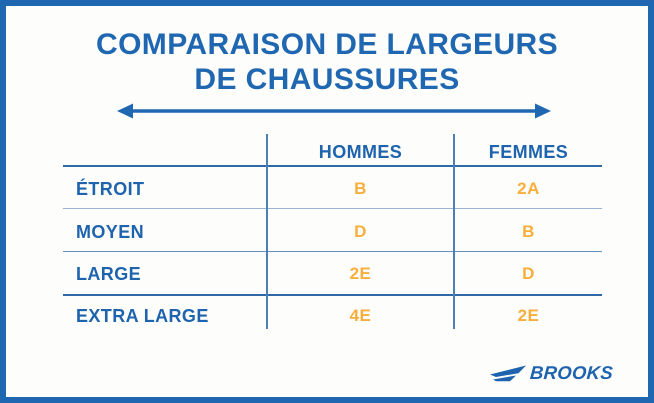 The height and width of the screenshot is (403, 654). Describe the element at coordinates (327, 79) in the screenshot. I see `title-line-2: DE CHAUSSURES` at that location.